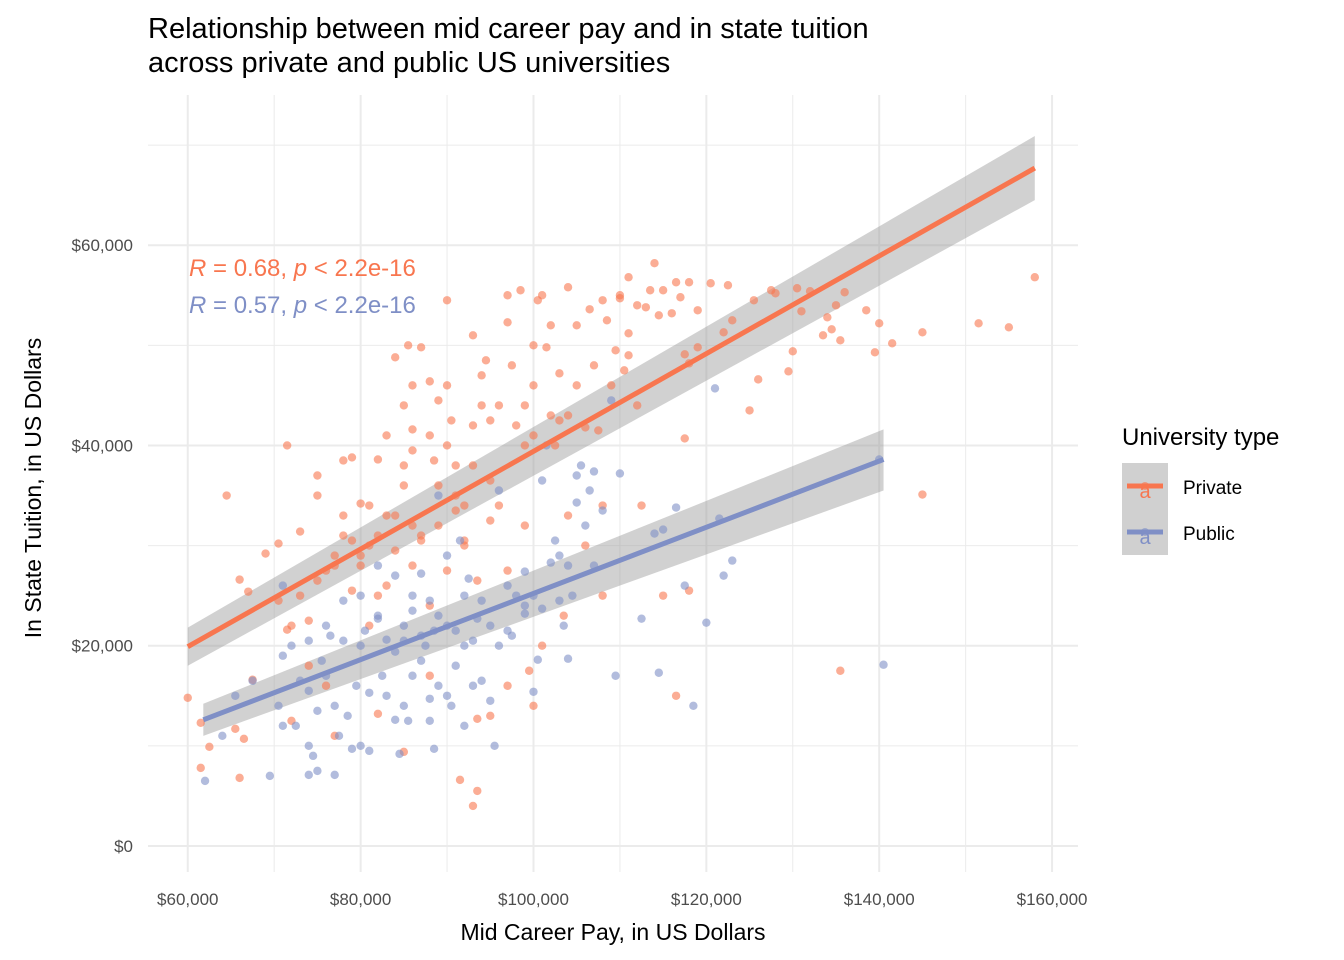 The width and height of the screenshot is (1344, 960). What do you see at coordinates (360, 899) in the screenshot?
I see `x-tick-label: $80,000` at bounding box center [360, 899].